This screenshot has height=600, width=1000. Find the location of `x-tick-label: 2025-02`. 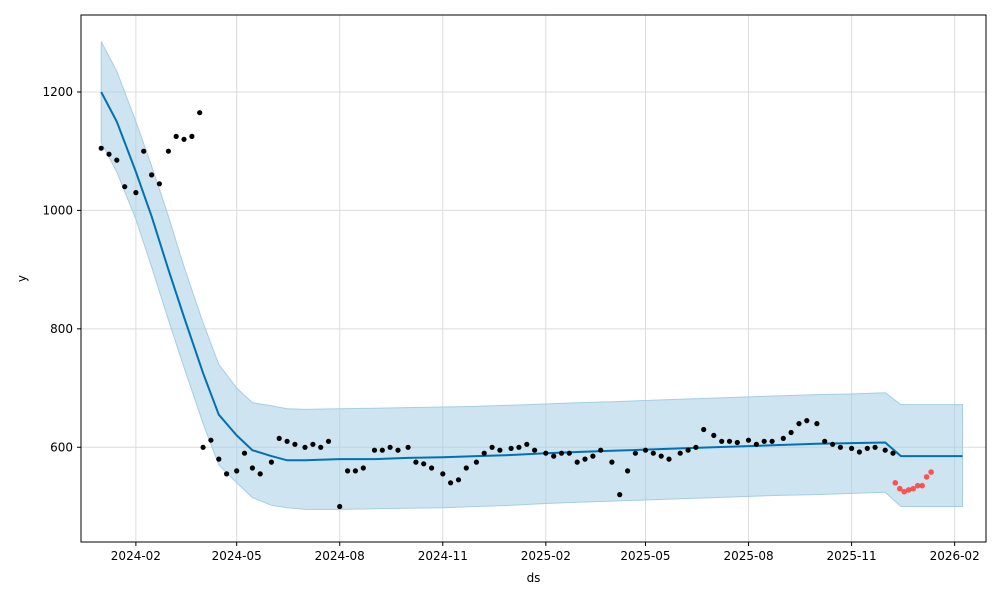

x-tick-label: 2025-02 is located at coordinates (546, 556).